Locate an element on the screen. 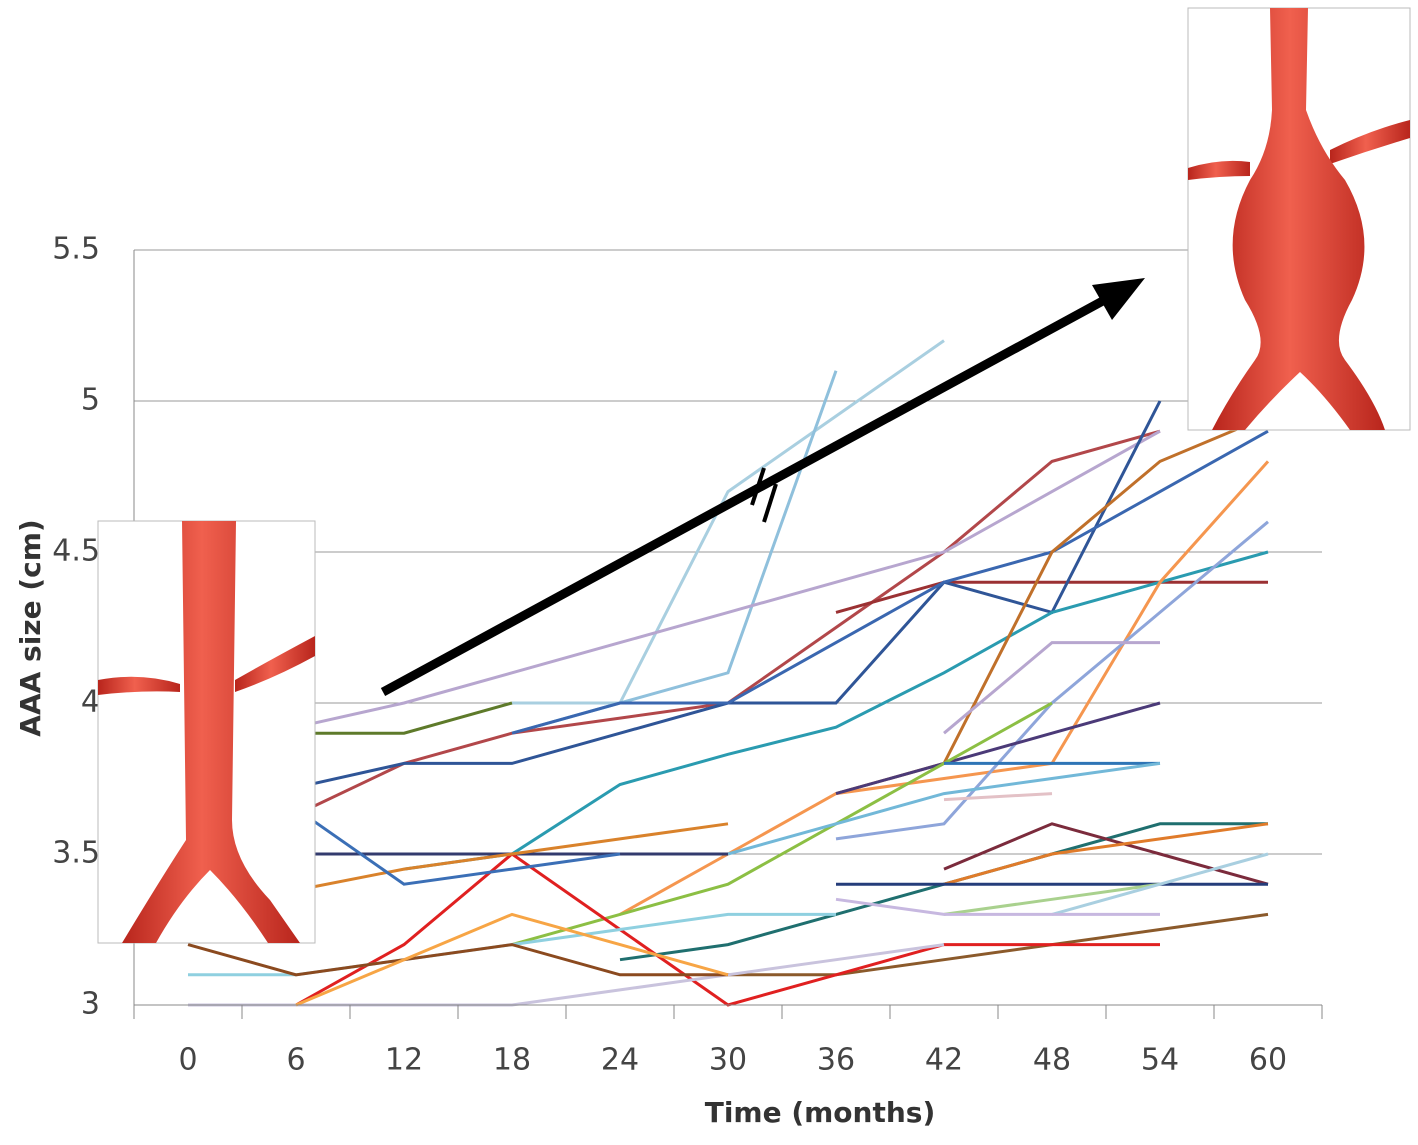  y-tick-label: 4.5 is located at coordinates (76, 551).